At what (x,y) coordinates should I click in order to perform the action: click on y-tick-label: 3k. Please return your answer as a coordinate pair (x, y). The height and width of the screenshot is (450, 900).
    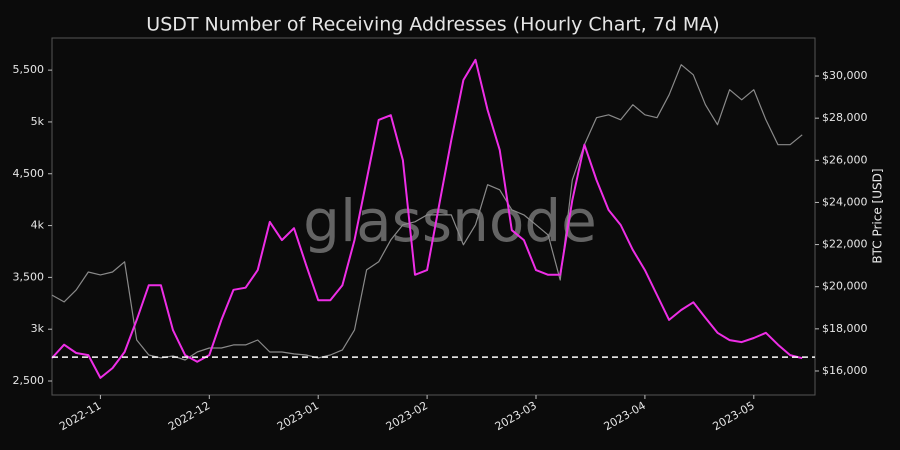
    Looking at the image, I should click on (38, 328).